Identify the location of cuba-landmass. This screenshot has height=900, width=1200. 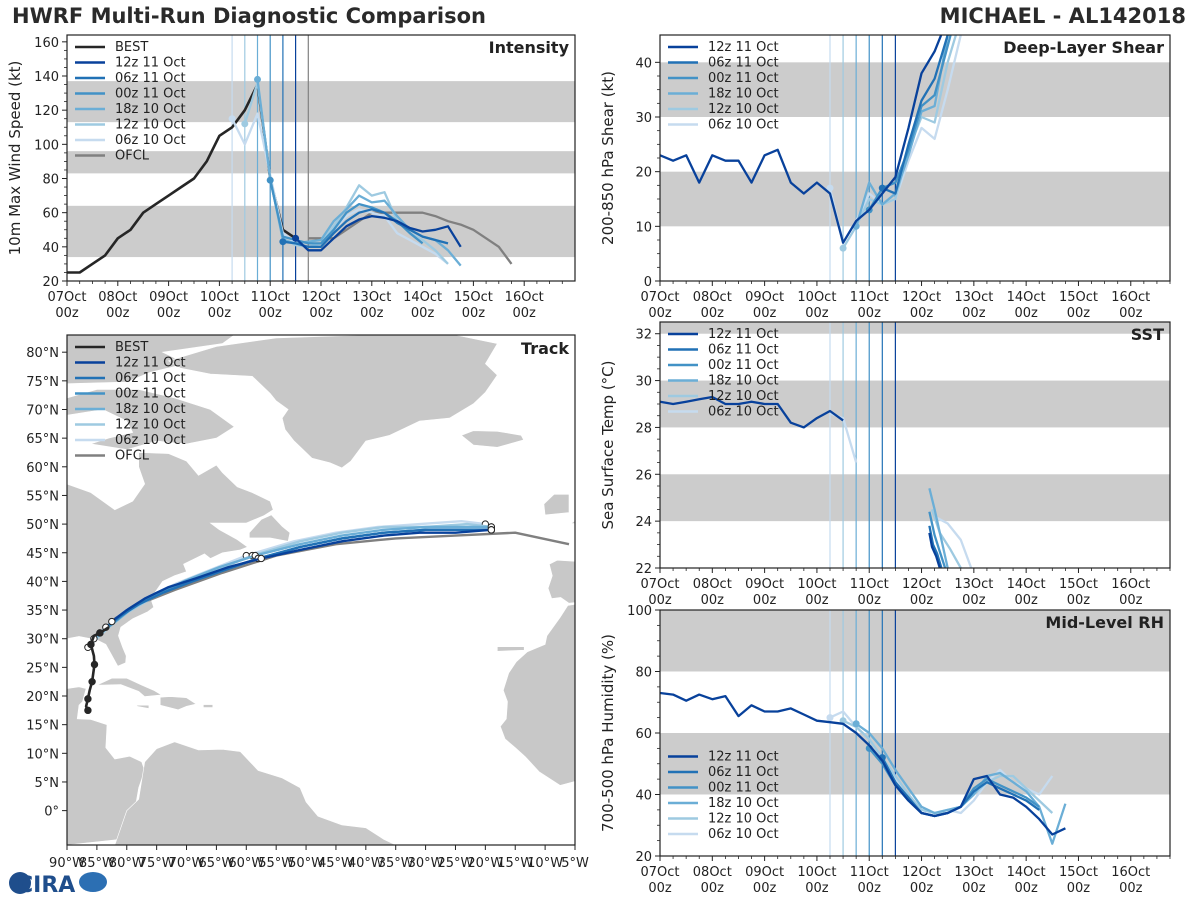
(129, 687).